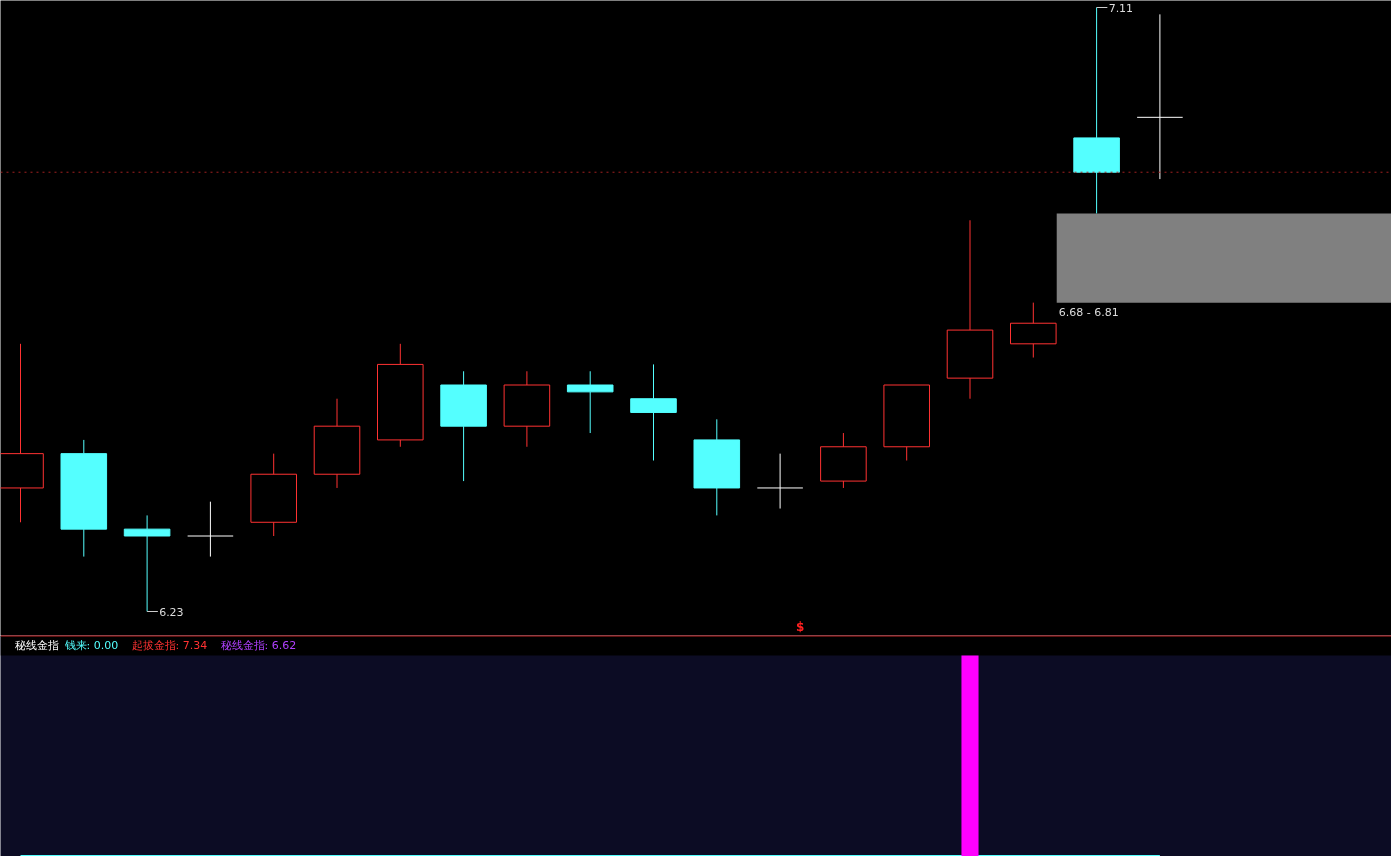 The height and width of the screenshot is (856, 1391). I want to click on annotation: 7.11, so click(1121, 8).